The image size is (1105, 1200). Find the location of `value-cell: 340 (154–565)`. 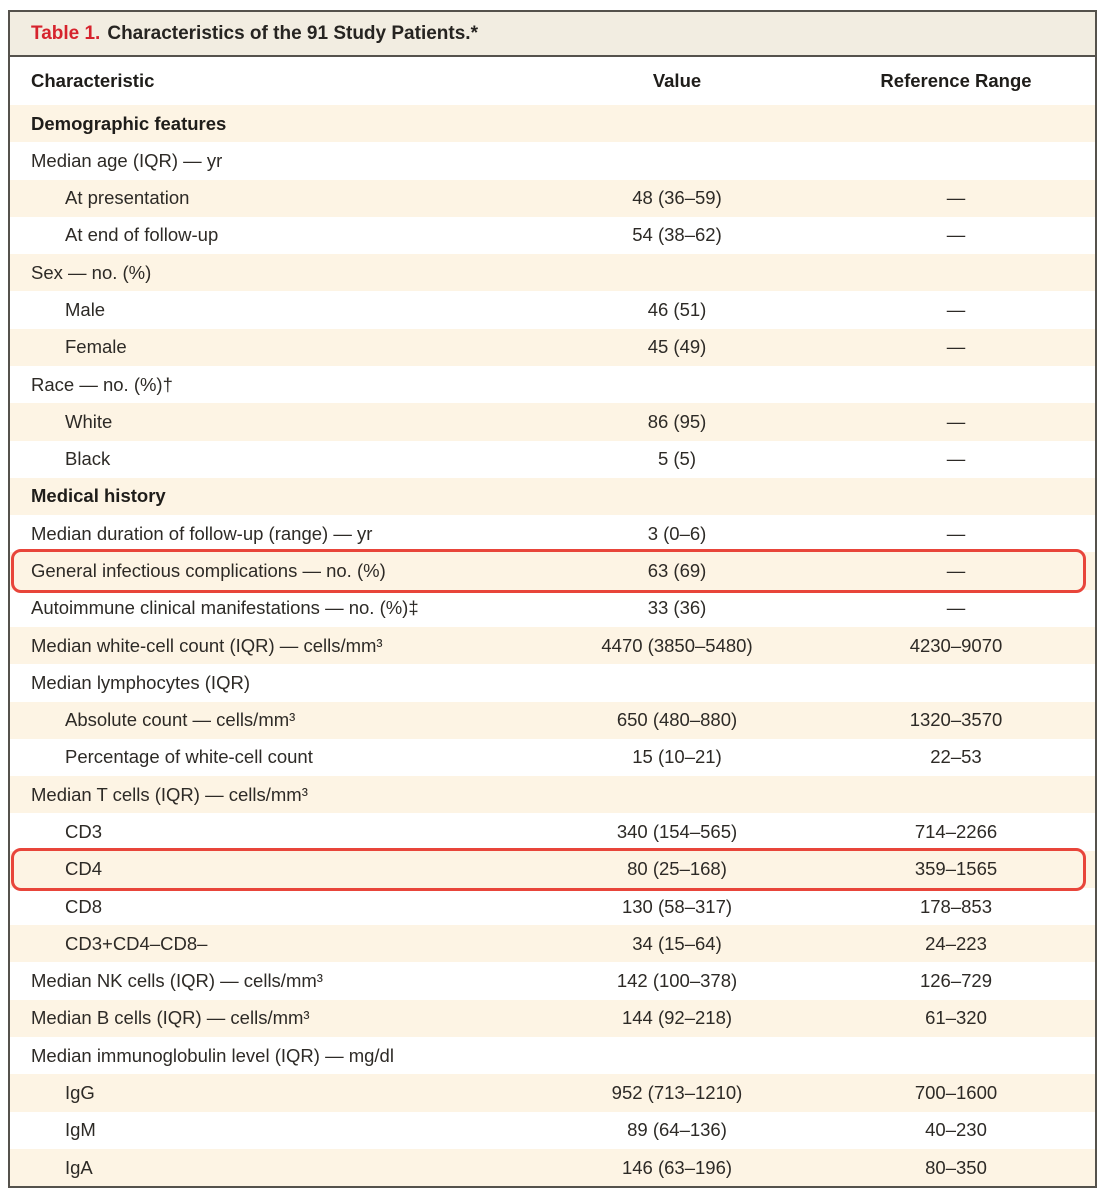

value-cell: 340 (154–565) is located at coordinates (677, 831).